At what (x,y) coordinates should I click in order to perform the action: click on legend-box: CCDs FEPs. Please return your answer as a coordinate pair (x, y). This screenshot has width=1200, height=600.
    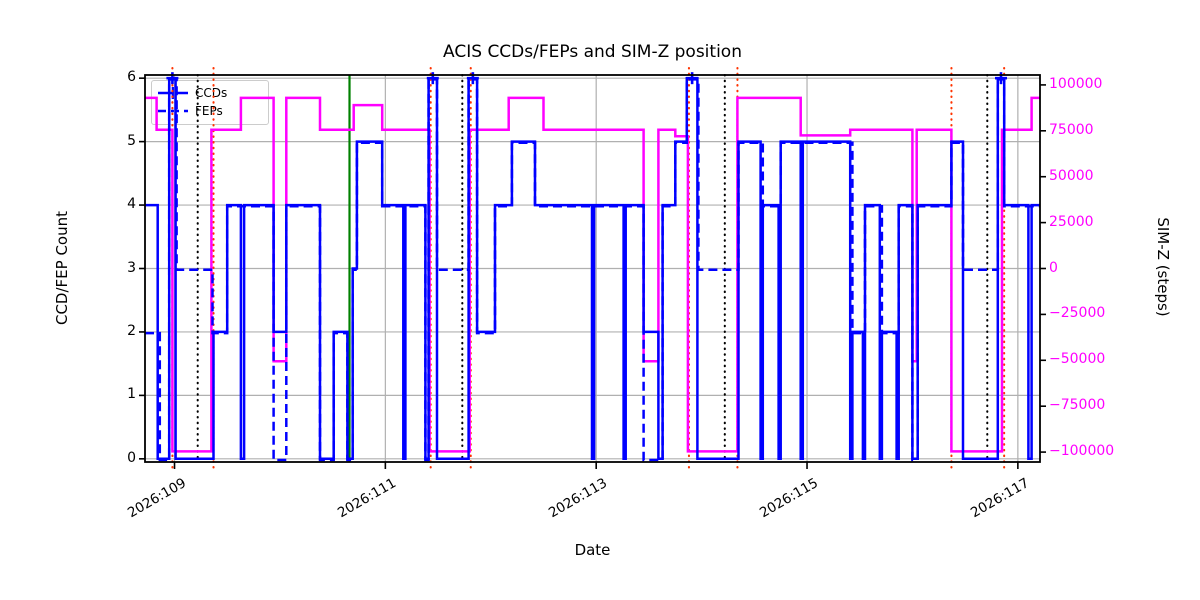
    Looking at the image, I should click on (210, 102).